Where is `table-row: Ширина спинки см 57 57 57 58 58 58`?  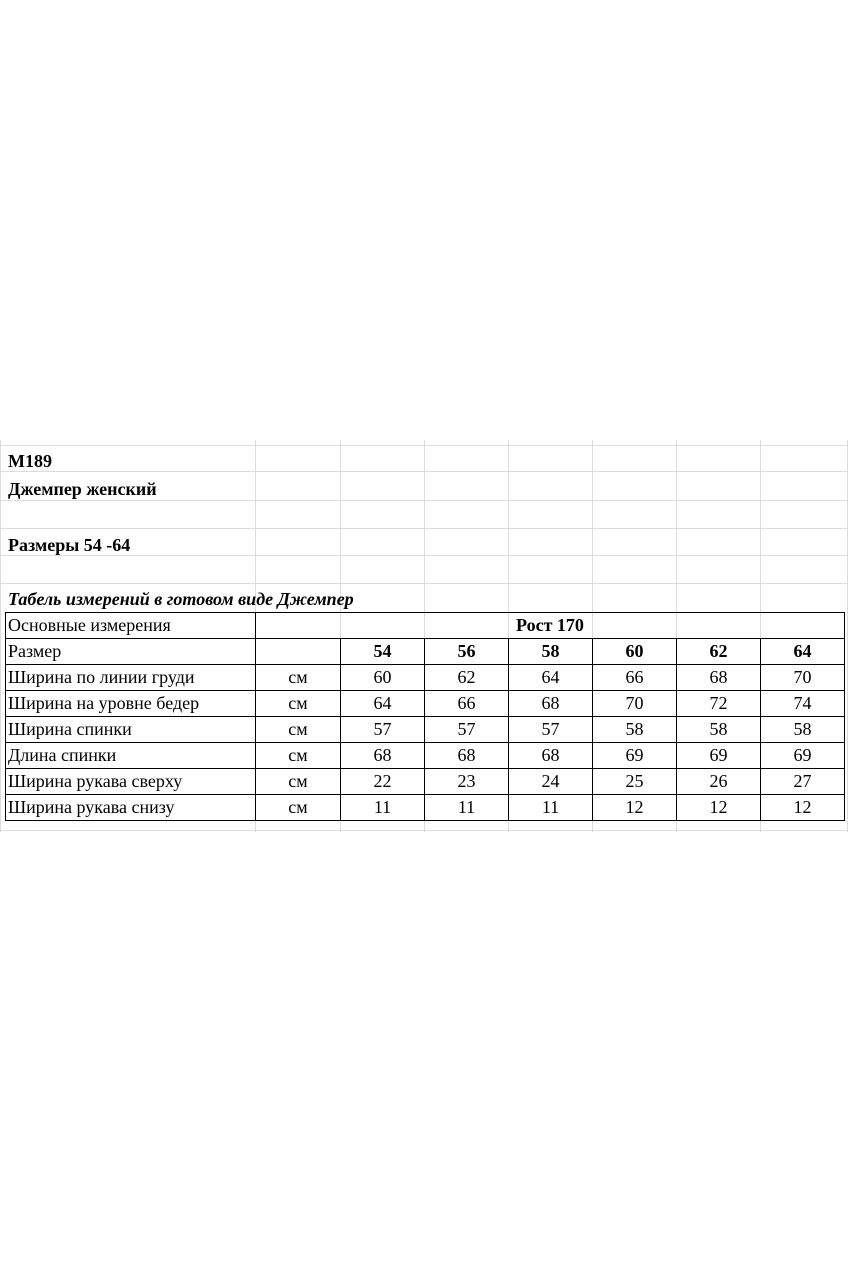 table-row: Ширина спинки см 57 57 57 58 58 58 is located at coordinates (425, 729).